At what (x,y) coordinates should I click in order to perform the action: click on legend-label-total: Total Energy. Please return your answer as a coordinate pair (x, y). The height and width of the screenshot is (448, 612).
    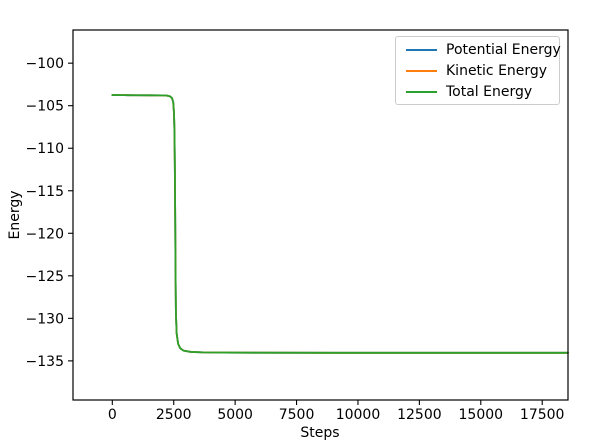
    Looking at the image, I should click on (489, 91).